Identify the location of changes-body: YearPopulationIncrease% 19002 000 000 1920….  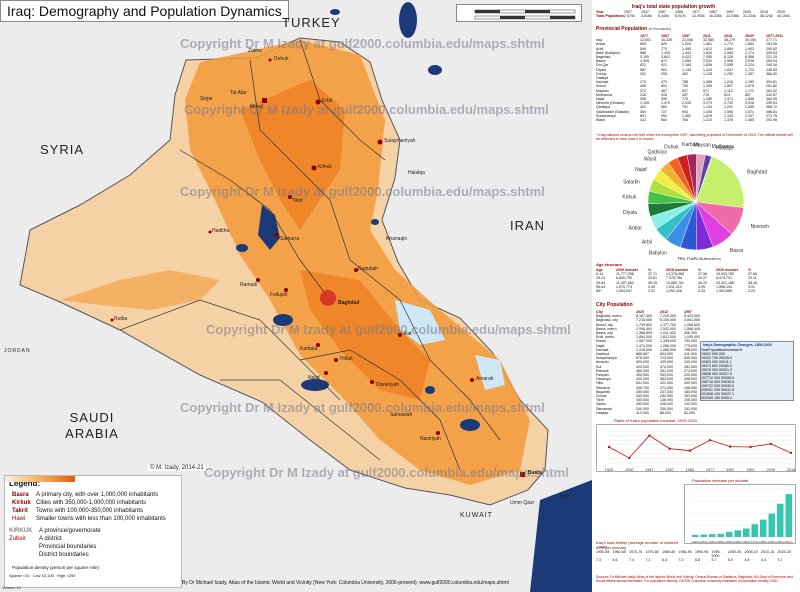
(747, 374).